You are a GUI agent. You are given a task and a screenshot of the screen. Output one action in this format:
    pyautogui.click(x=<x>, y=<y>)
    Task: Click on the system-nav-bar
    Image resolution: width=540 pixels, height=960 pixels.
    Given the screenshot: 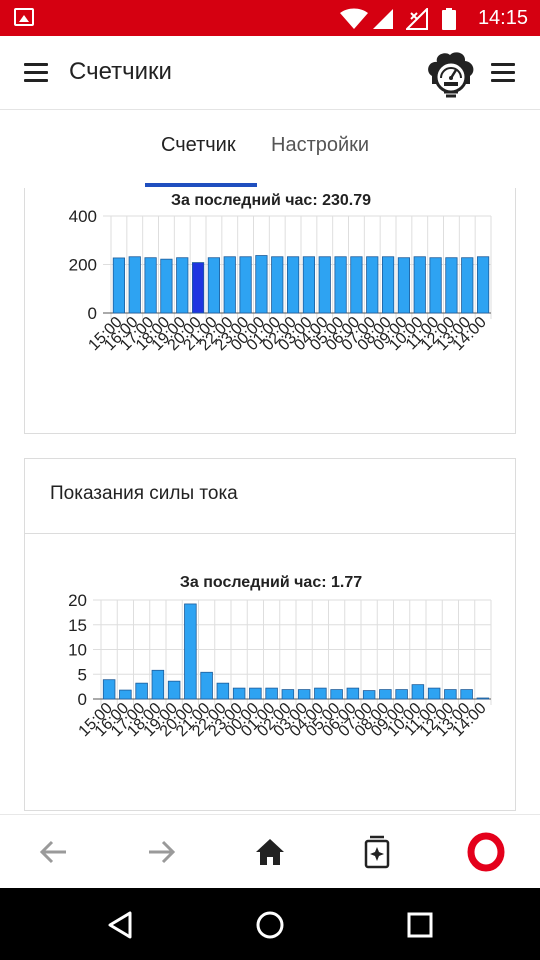 What is the action you would take?
    pyautogui.click(x=270, y=924)
    